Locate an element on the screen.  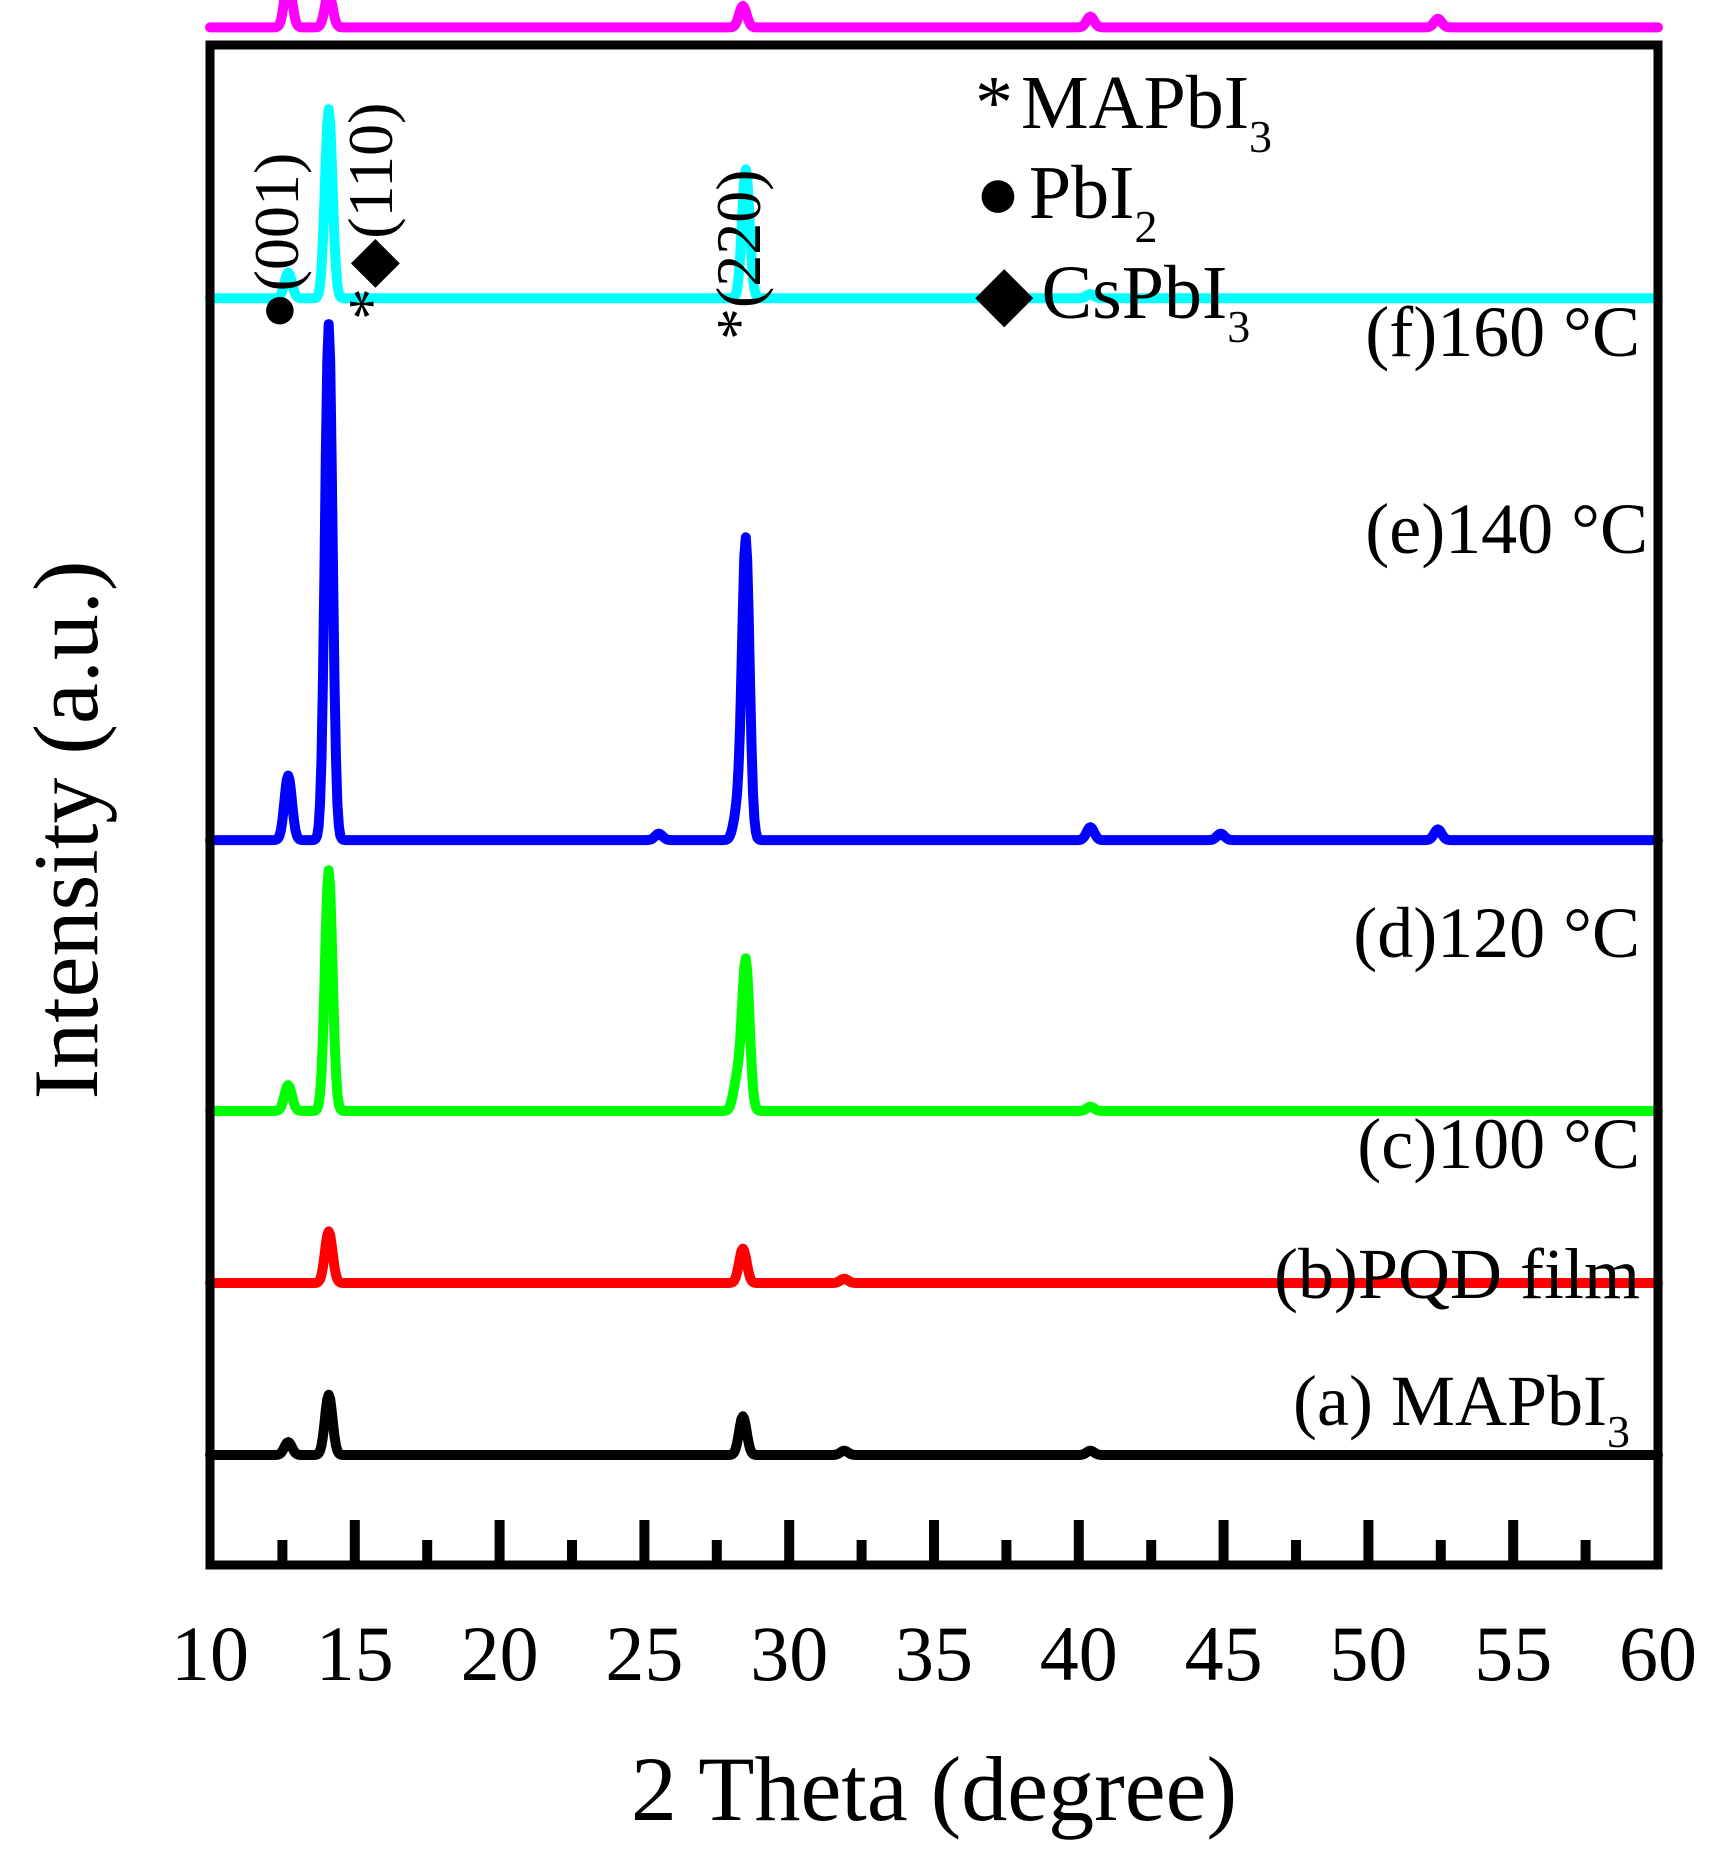
peak-label: ●(001) is located at coordinates (276, 241).